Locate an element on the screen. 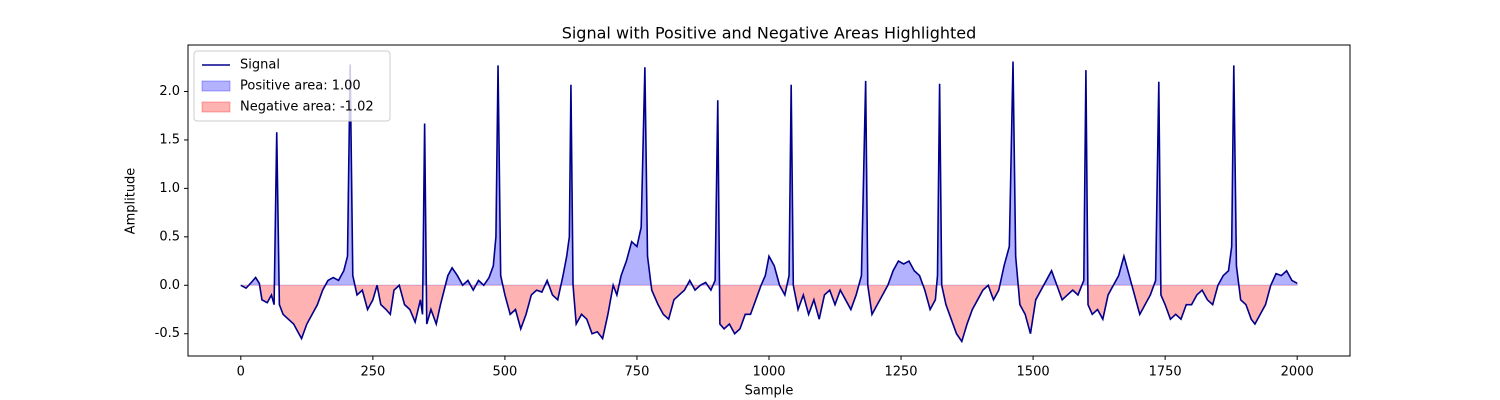  x-tick-label: 1250 is located at coordinates (900, 372).